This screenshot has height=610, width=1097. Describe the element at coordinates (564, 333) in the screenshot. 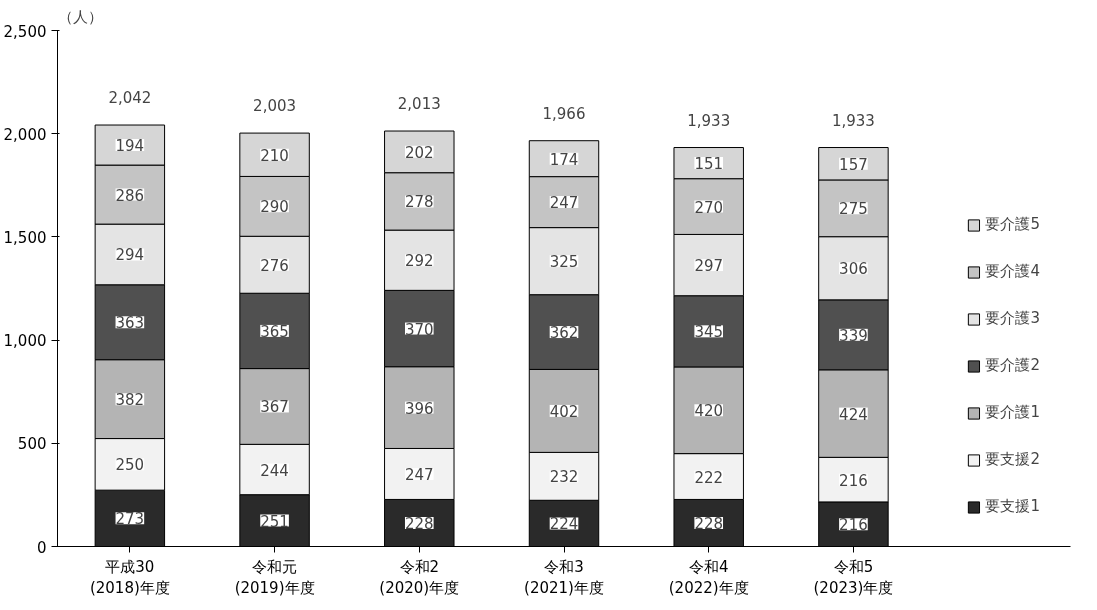

I see `data-label: 362` at that location.